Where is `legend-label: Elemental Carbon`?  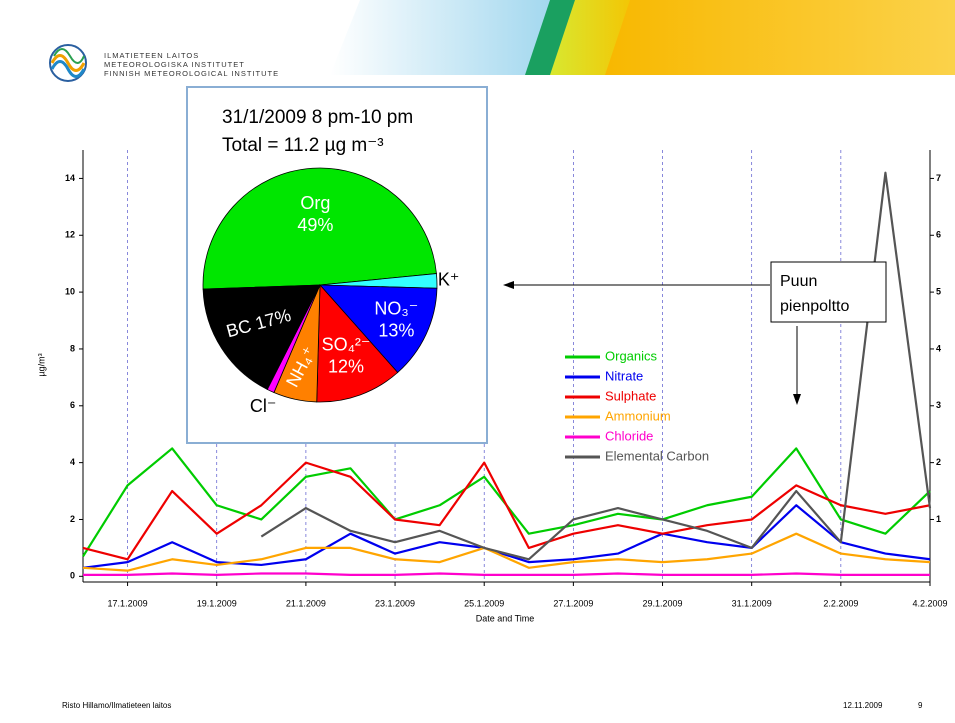
legend-label: Elemental Carbon is located at coordinates (657, 455).